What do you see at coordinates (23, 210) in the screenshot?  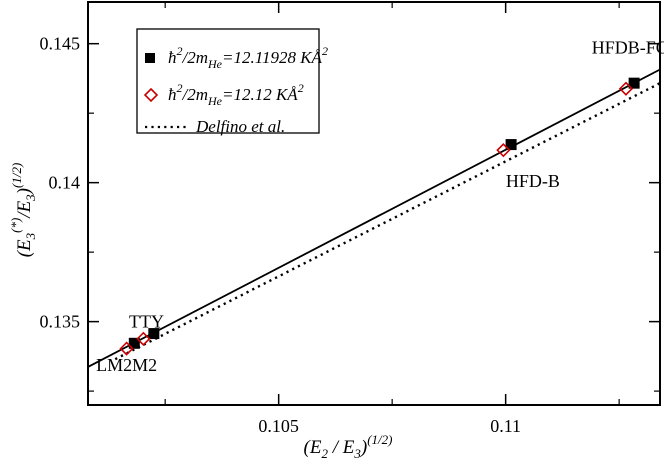 I see `y-axis-label: (E3(*)/E3)(1/2)` at bounding box center [23, 210].